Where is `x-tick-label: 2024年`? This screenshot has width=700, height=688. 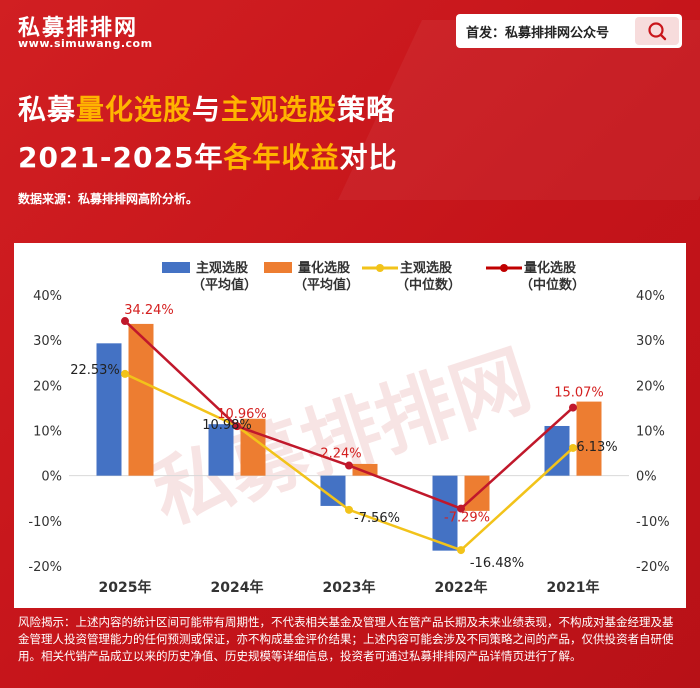
x-tick-label: 2024年 is located at coordinates (237, 587).